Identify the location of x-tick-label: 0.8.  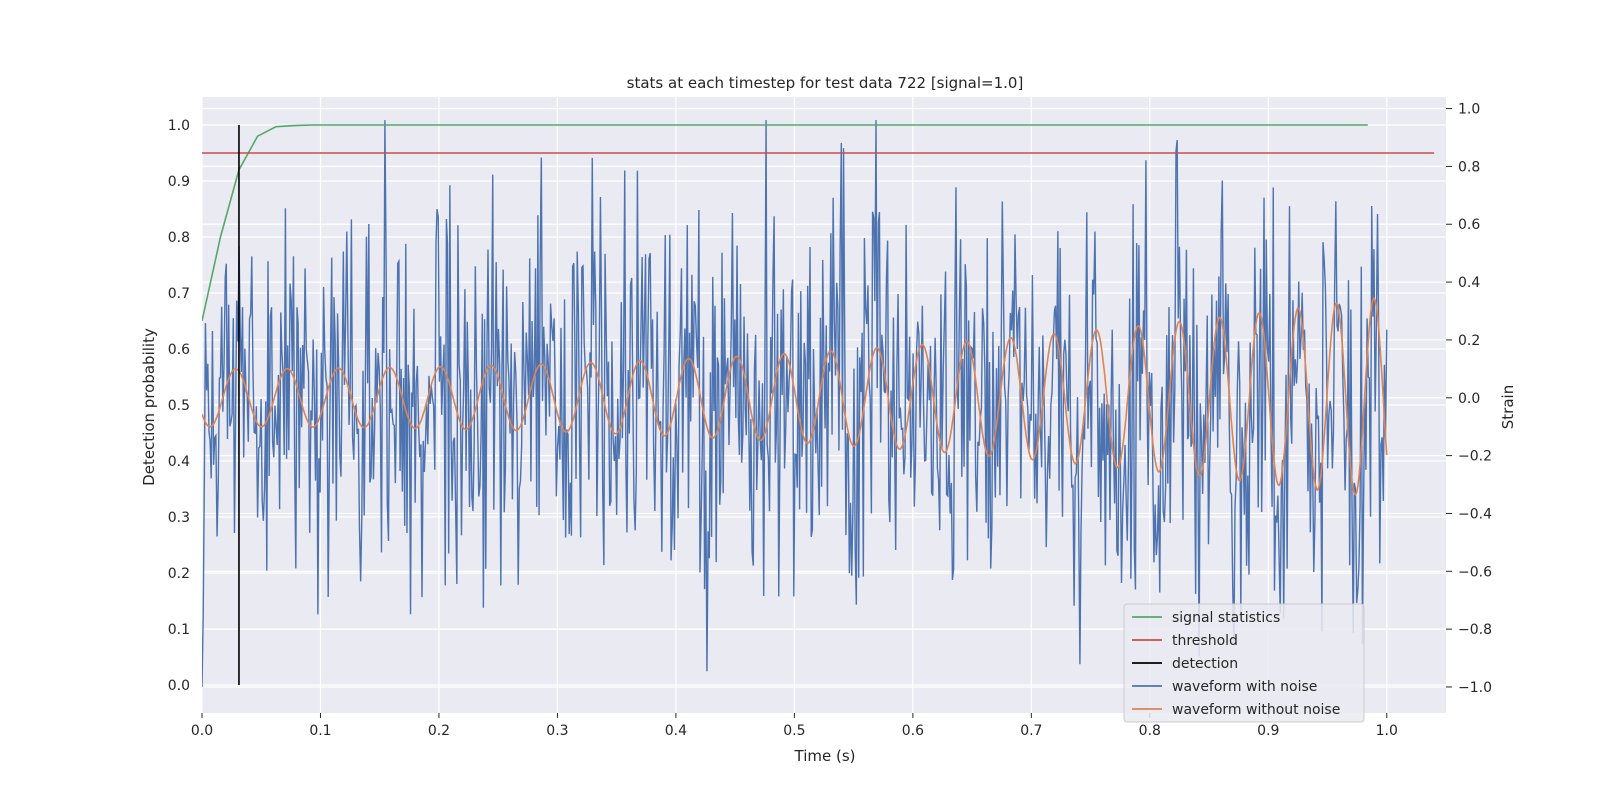
(1150, 731).